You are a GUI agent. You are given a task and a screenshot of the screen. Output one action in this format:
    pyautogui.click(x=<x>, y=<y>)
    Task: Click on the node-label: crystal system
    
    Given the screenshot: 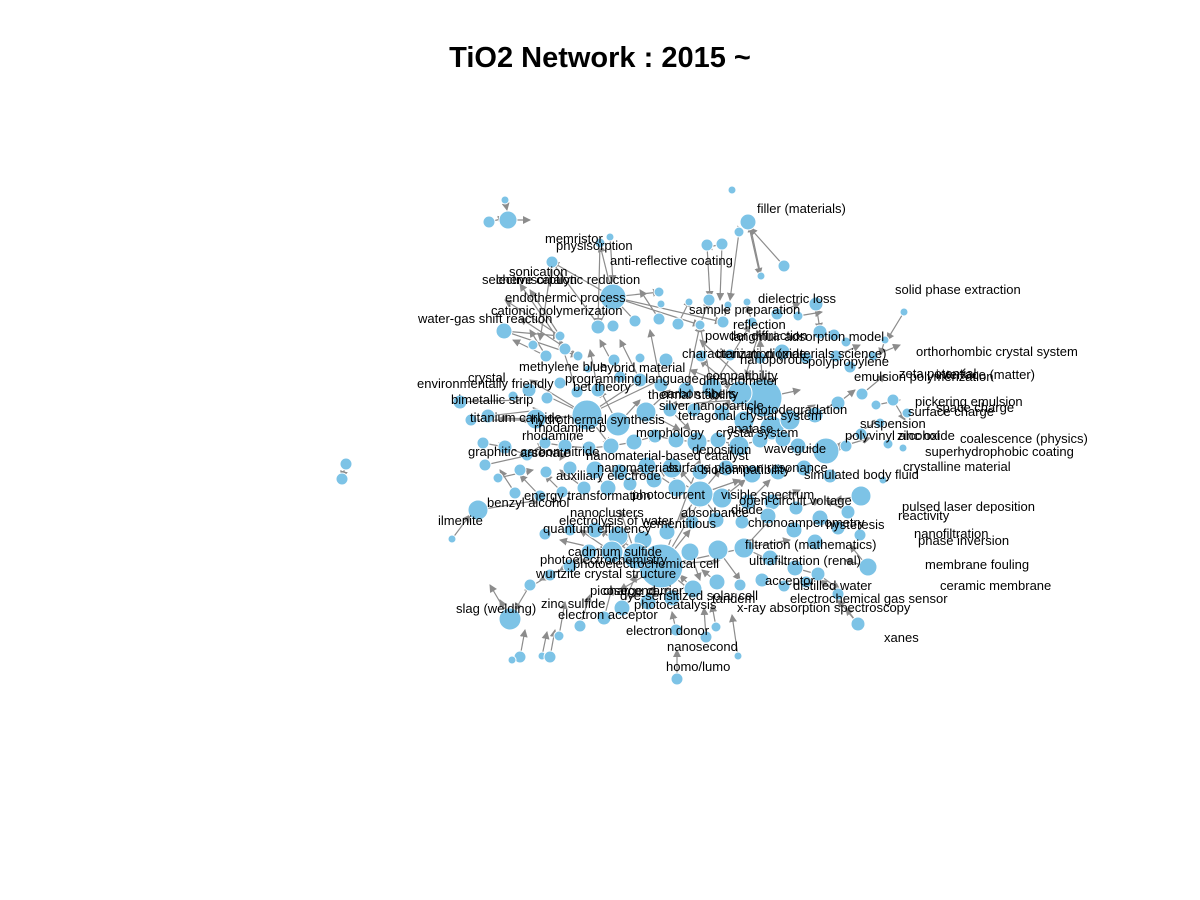 What is the action you would take?
    pyautogui.click(x=757, y=432)
    